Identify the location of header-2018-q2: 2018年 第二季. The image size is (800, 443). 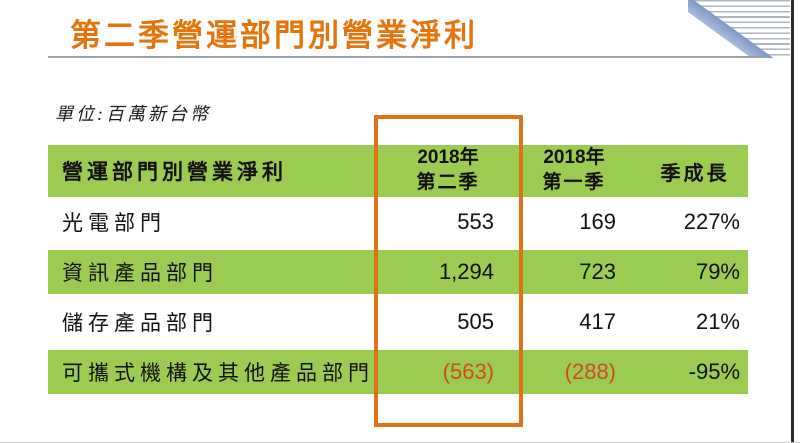
(448, 170).